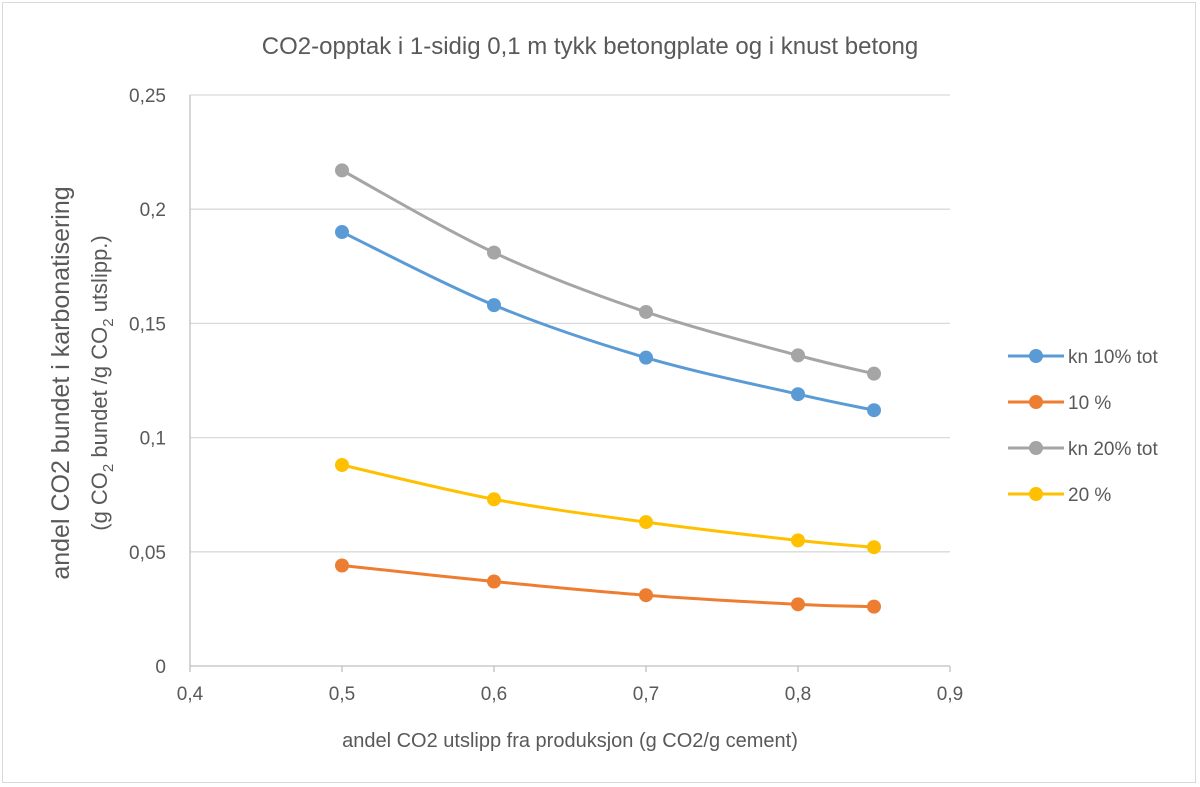 This screenshot has height=787, width=1200. What do you see at coordinates (147, 96) in the screenshot?
I see `y-tick-label: 0,25` at bounding box center [147, 96].